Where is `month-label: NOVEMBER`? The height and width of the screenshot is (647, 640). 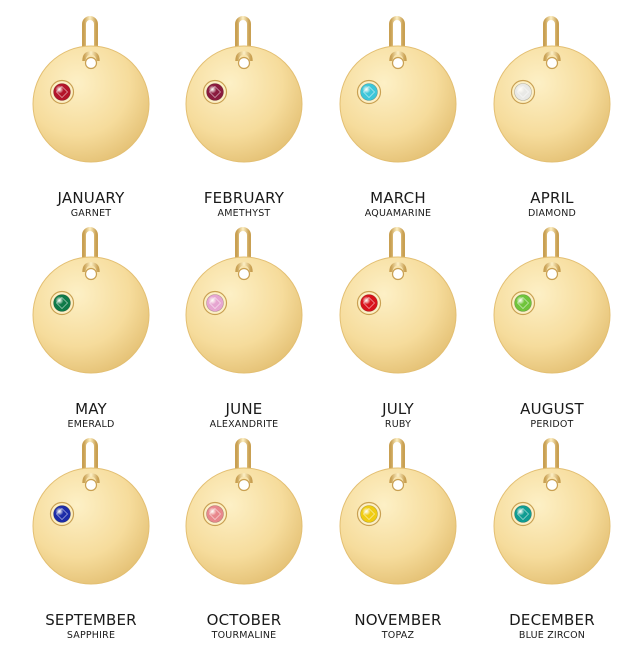
month-label: NOVEMBER is located at coordinates (398, 620).